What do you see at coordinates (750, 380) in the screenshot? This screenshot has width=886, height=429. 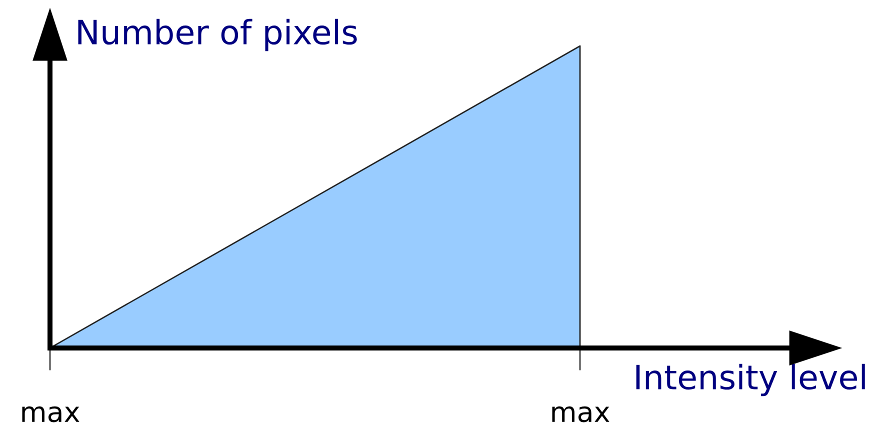 I see `x-axis-title: Intensity level` at bounding box center [750, 380].